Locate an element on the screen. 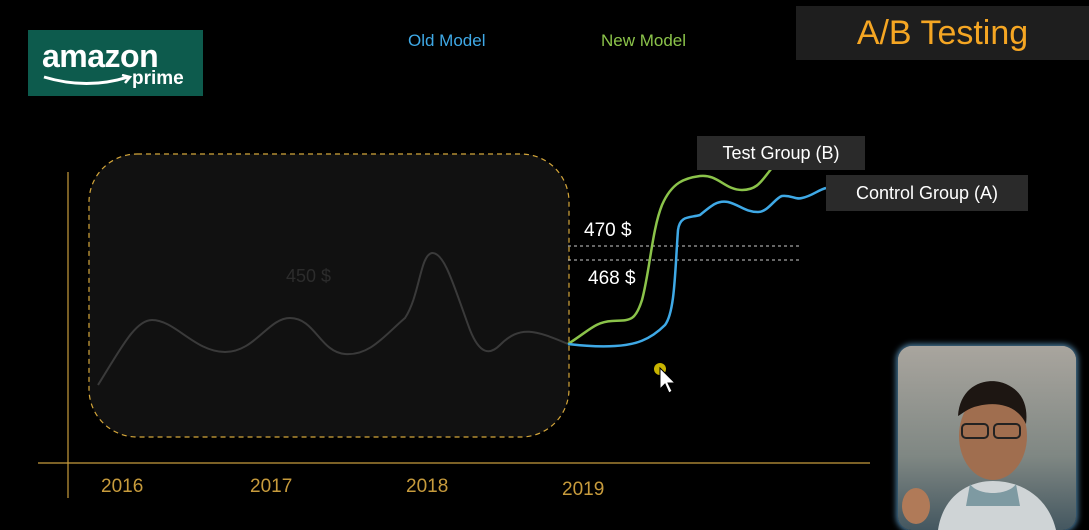  x-tick-2016: 2016 is located at coordinates (122, 486).